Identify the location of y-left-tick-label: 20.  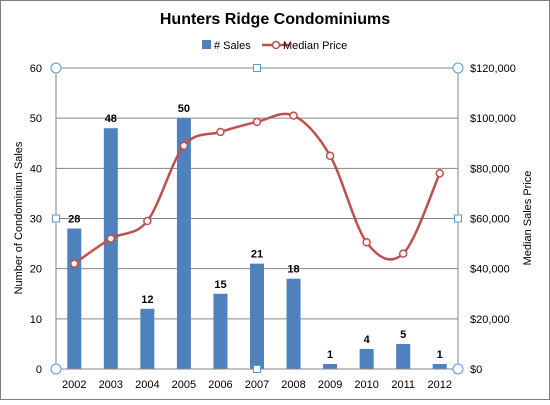
(36, 270).